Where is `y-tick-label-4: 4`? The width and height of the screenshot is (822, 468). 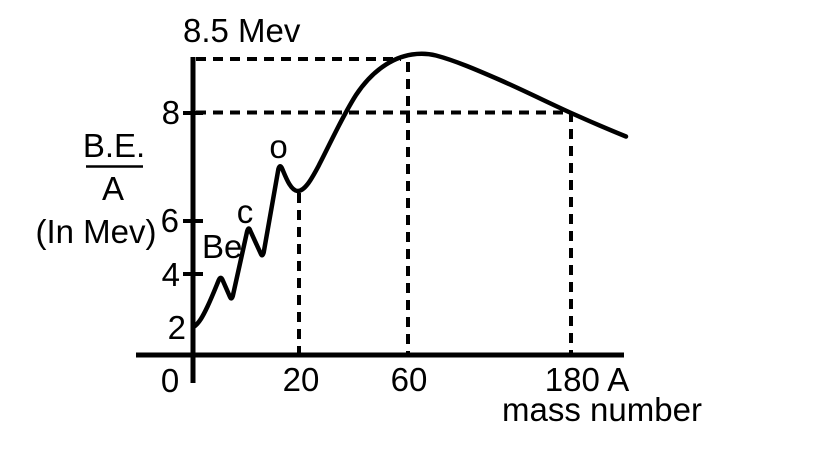
y-tick-label-4: 4 is located at coordinates (171, 274).